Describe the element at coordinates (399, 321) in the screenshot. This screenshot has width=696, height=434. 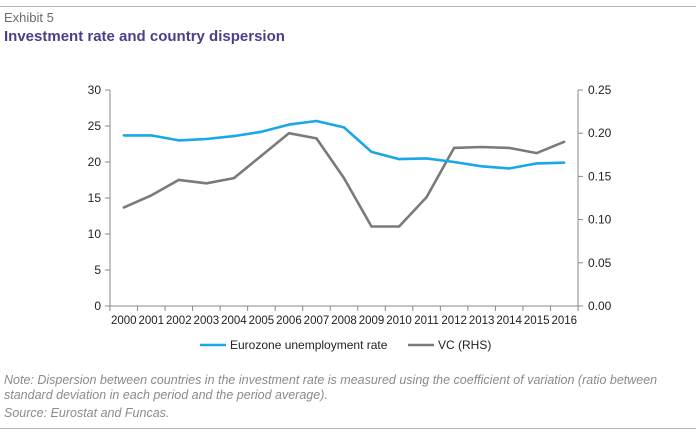
I see `x-tick-label: 2010` at that location.